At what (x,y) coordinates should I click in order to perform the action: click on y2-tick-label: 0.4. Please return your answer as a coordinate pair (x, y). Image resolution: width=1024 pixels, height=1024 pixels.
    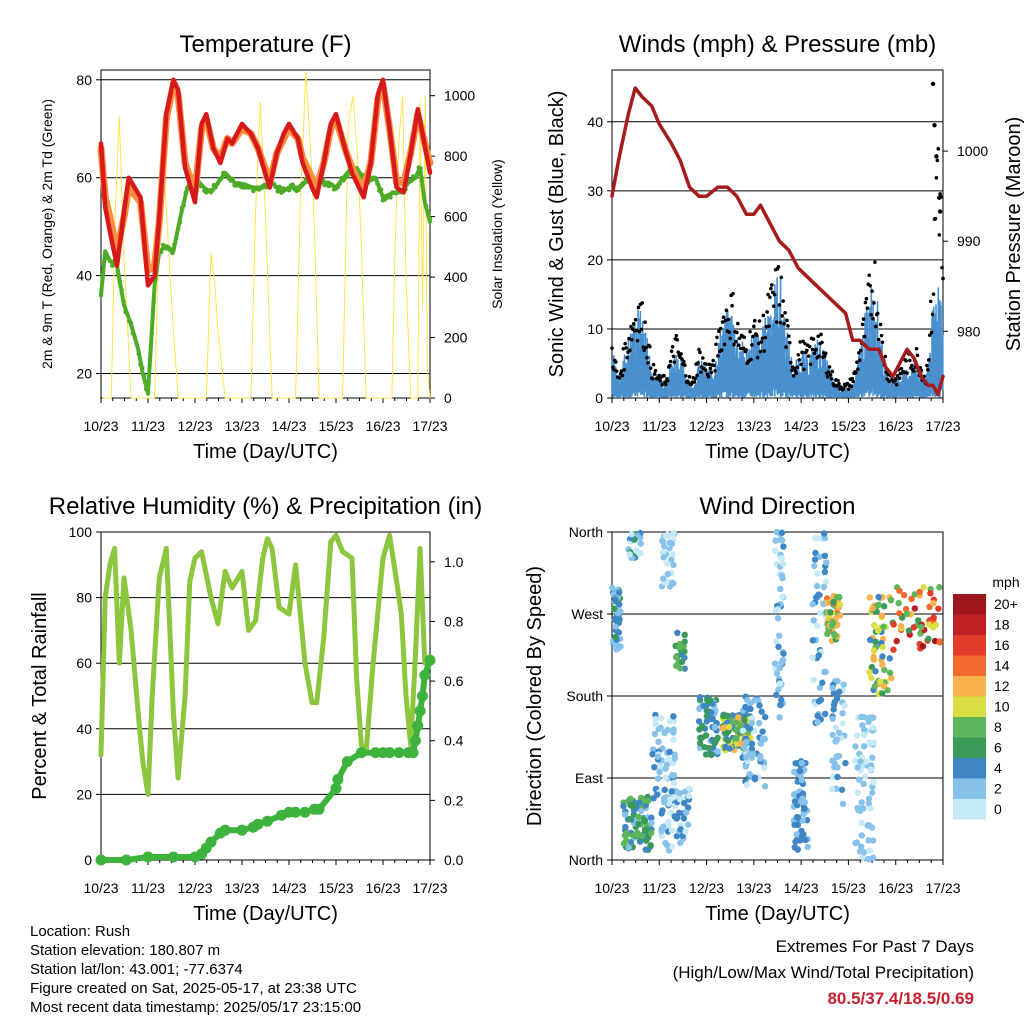
    Looking at the image, I should click on (454, 741).